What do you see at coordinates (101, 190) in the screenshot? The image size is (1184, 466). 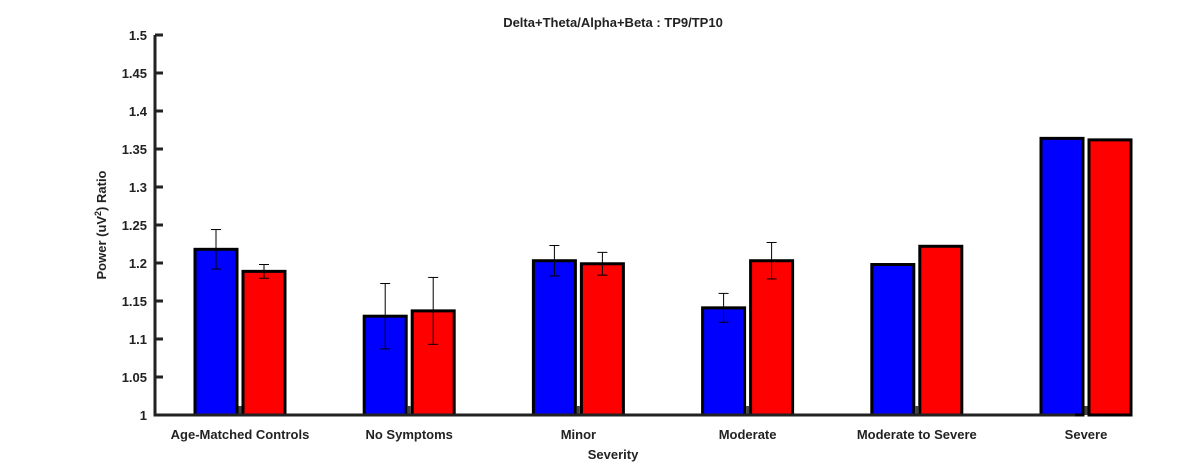 I see `y-axis-label-suffix: ) Ratio` at bounding box center [101, 190].